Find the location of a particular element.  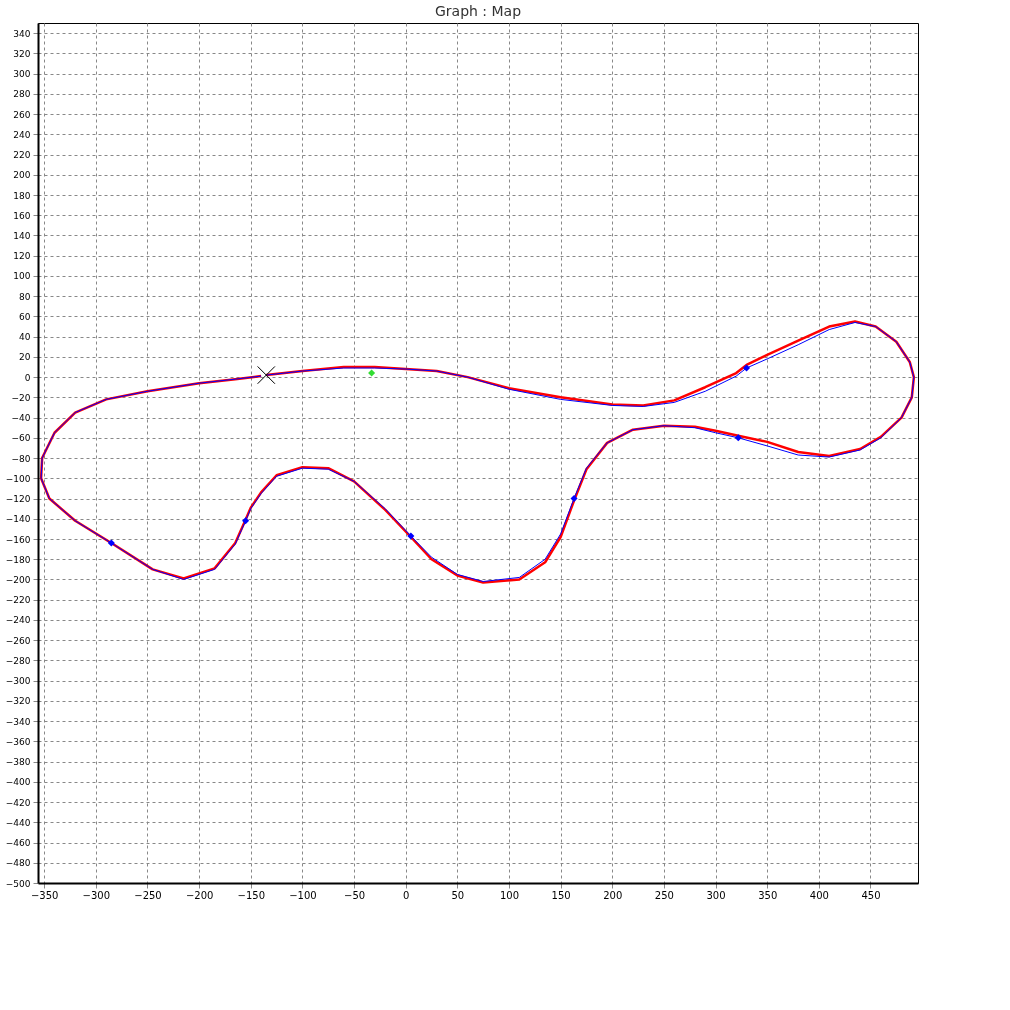

y-tick-label: 20 is located at coordinates (25, 357).